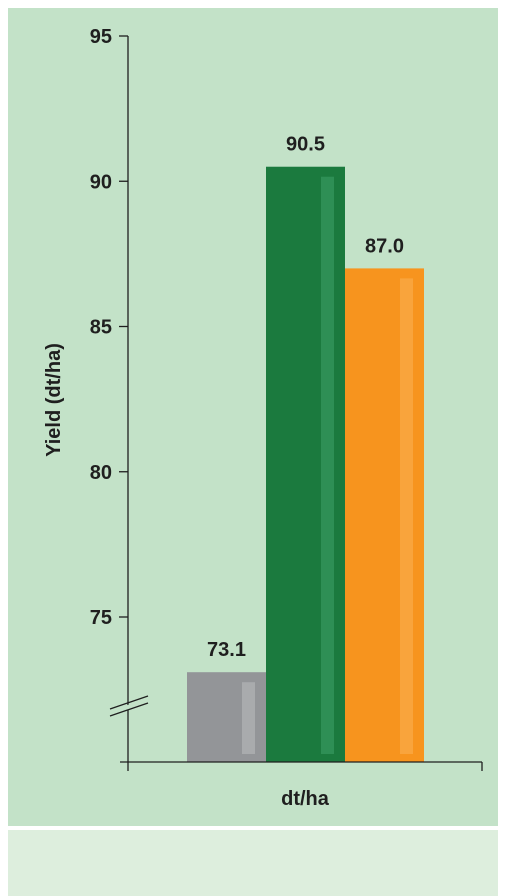 The height and width of the screenshot is (896, 506). I want to click on y-axis-title: Yield (dt/ha), so click(54, 400).